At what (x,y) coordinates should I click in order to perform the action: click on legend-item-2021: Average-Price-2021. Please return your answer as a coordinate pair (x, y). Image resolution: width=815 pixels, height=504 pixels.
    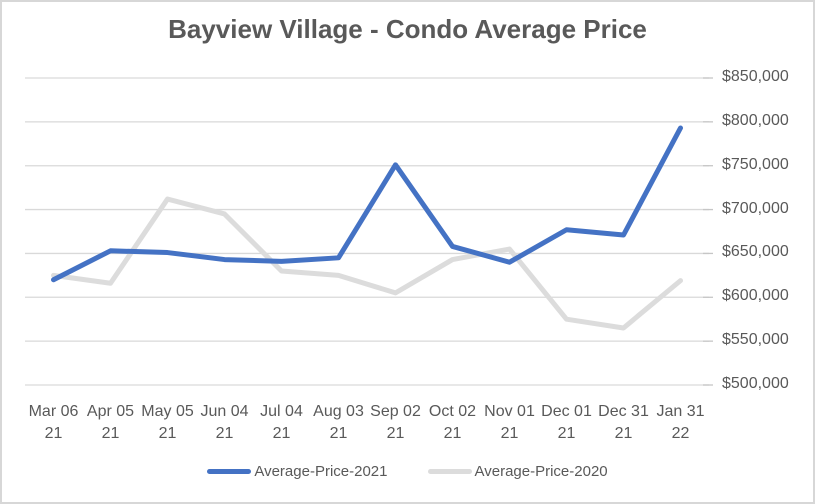
    Looking at the image, I should click on (297, 471).